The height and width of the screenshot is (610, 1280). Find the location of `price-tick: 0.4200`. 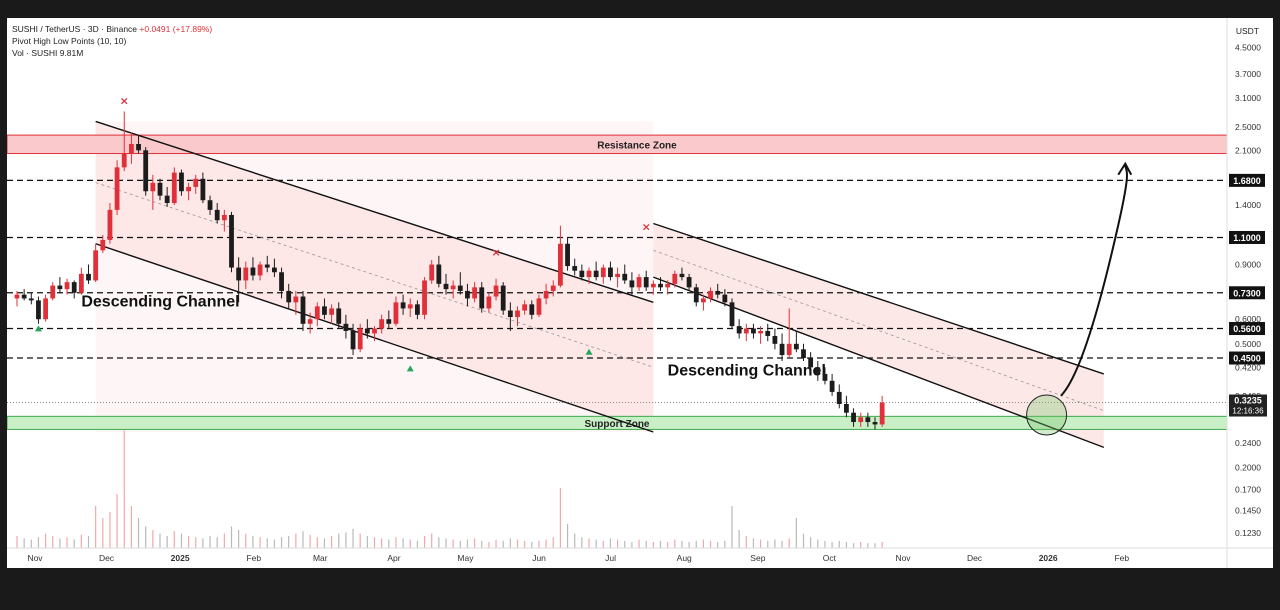

price-tick: 0.4200 is located at coordinates (1248, 367).